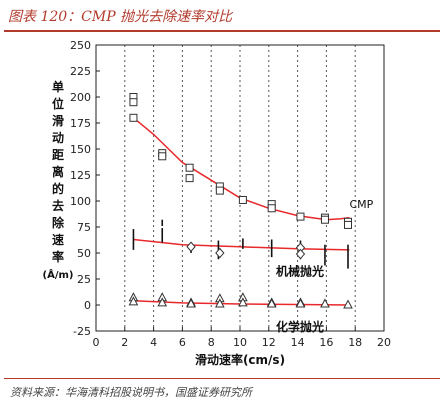 Image resolution: width=445 pixels, height=407 pixels. I want to click on y-axis-label-char: 速, so click(58, 239).